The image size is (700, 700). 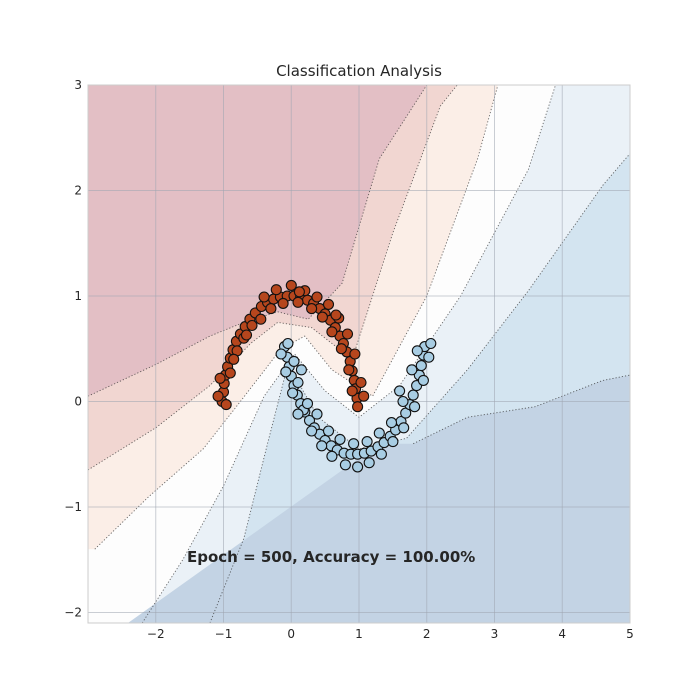 I want to click on epoch-accuracy-annotation: Epoch = 500, Accuracy = 100.00%, so click(x=331, y=557).